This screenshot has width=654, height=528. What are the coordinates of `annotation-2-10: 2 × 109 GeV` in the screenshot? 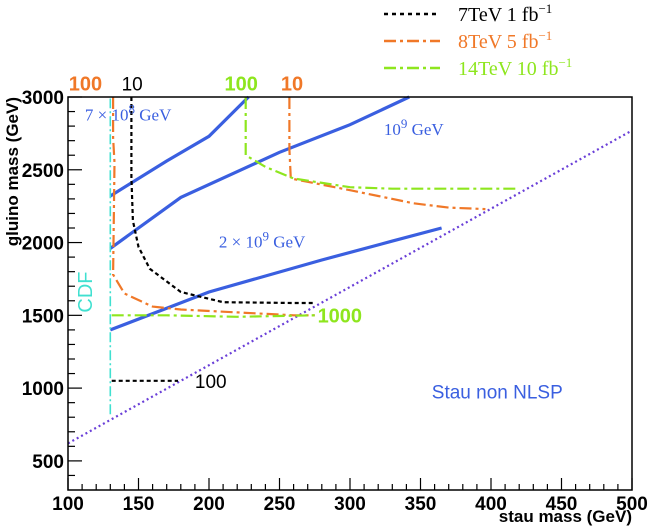 It's located at (262, 240).